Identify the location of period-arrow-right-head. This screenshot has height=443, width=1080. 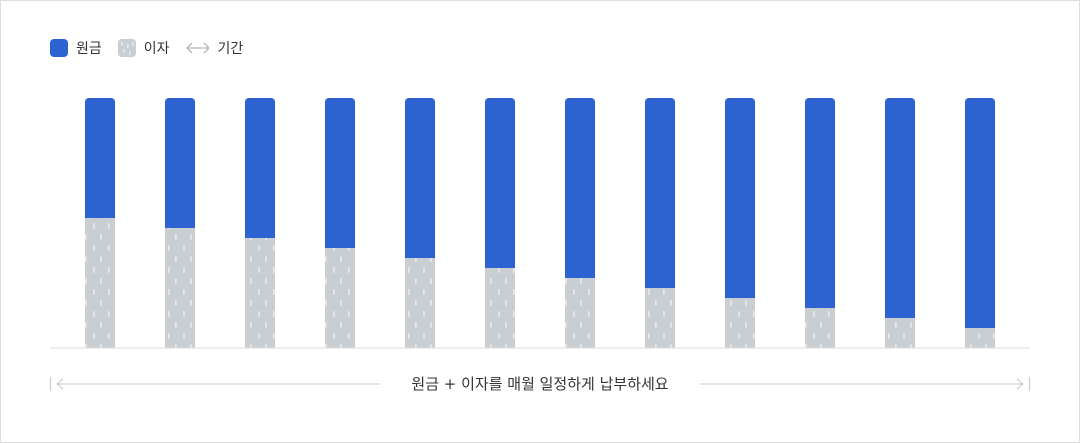
(1020, 384).